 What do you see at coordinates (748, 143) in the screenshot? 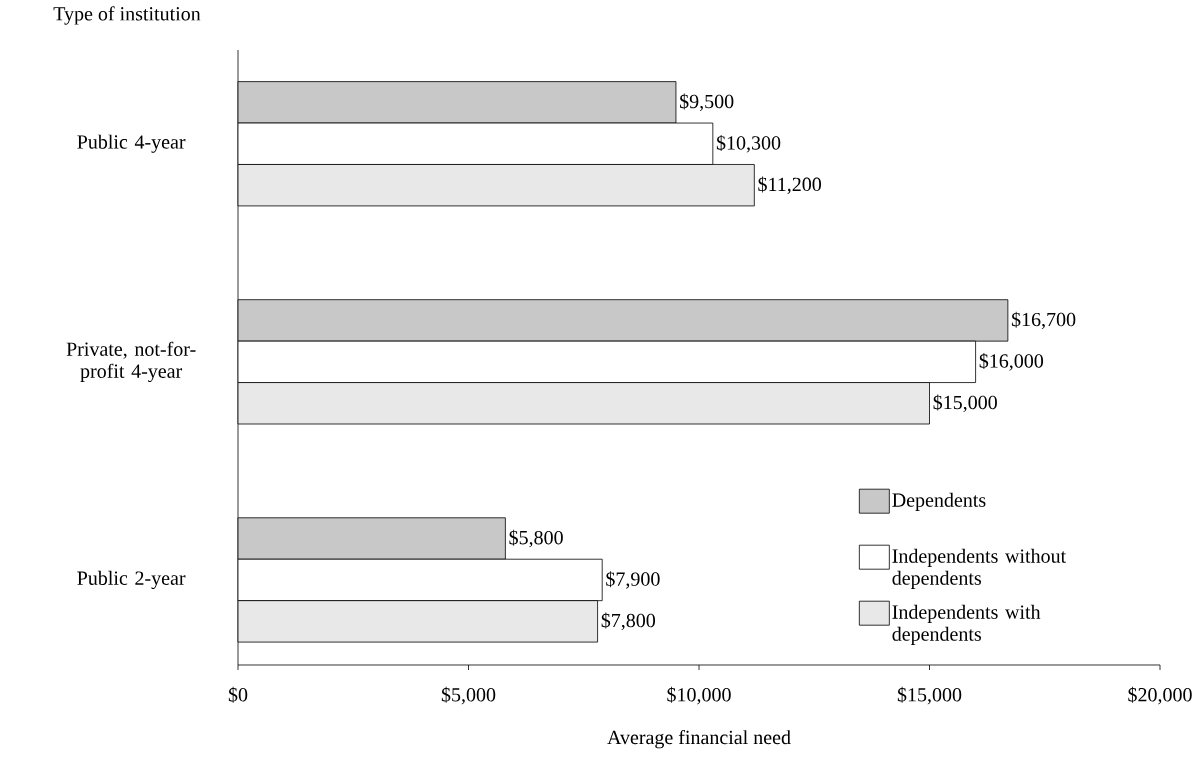
I see `data-label: $10,300` at bounding box center [748, 143].